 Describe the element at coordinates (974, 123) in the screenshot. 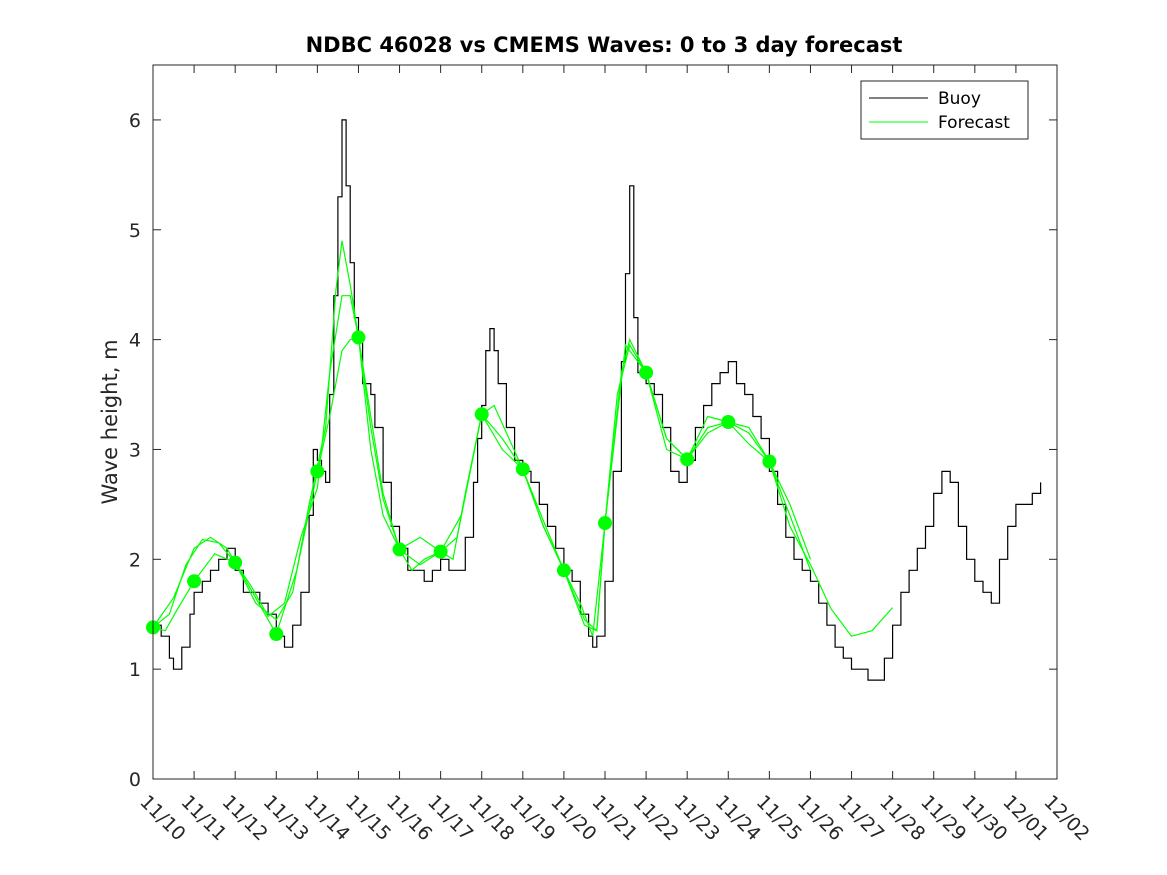

I see `legend-label-forecast: Forecast` at that location.